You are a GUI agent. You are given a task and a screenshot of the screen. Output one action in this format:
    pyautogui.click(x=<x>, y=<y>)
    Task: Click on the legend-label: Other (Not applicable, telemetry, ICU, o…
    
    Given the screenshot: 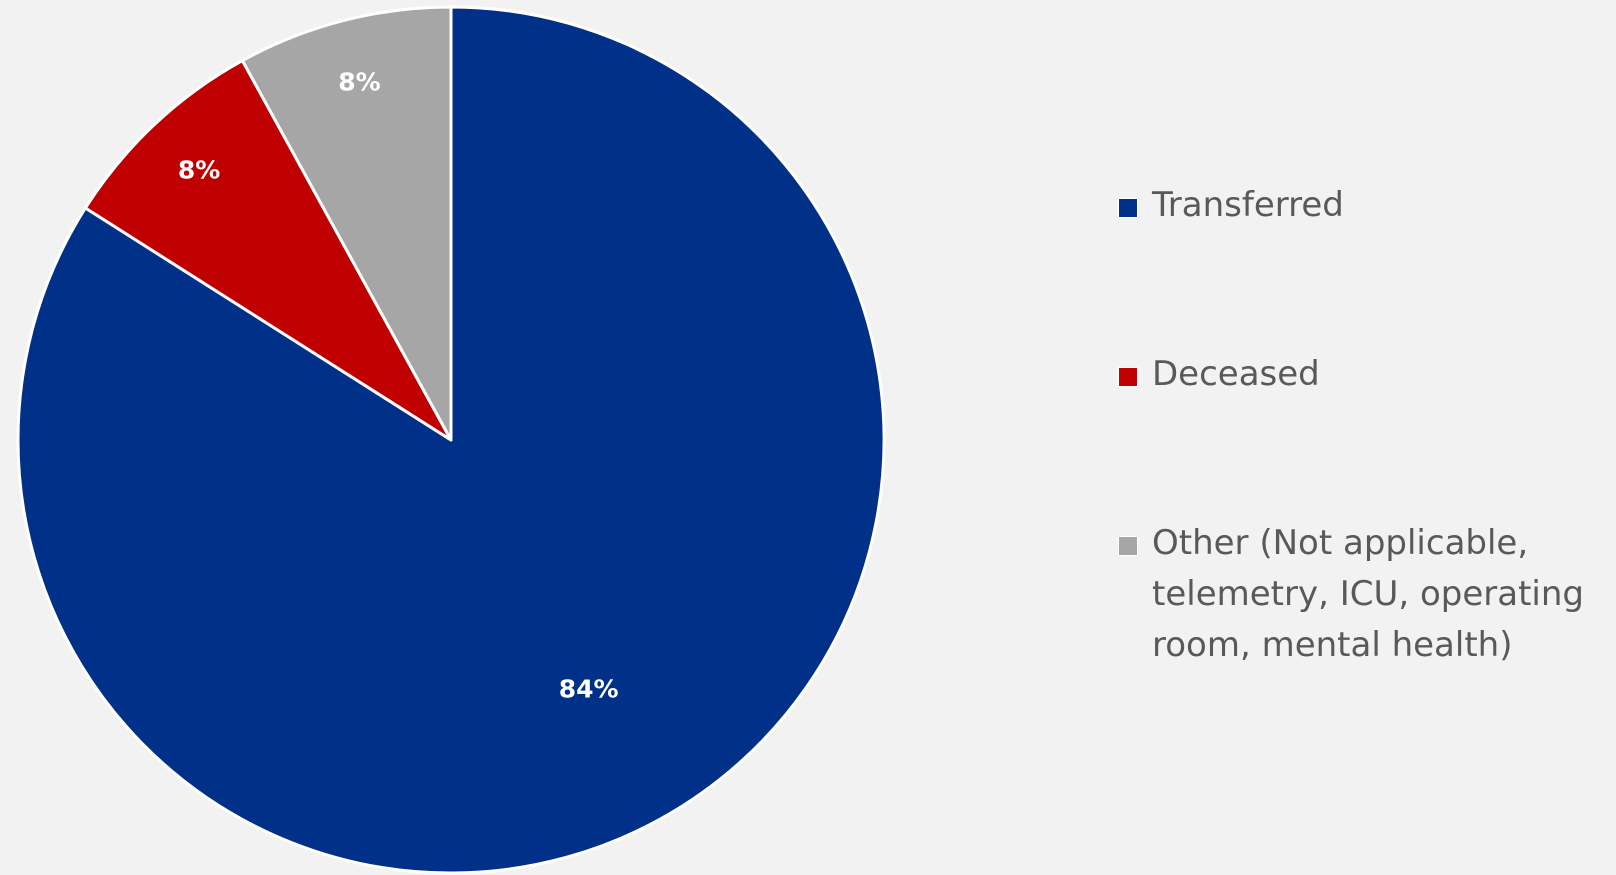 What is the action you would take?
    pyautogui.click(x=1368, y=594)
    